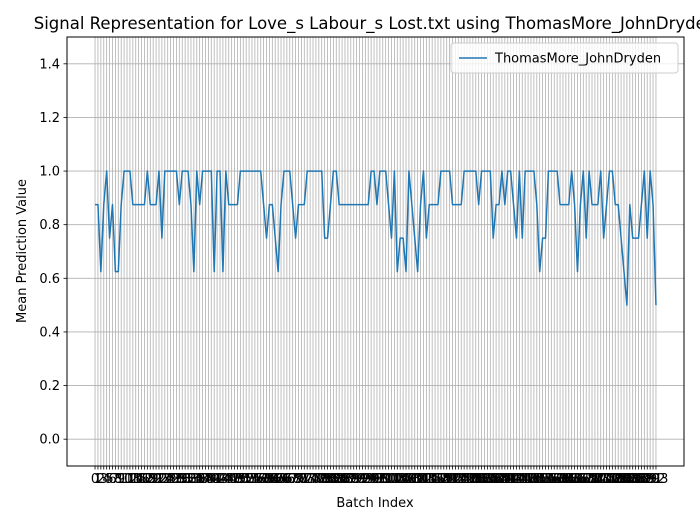 The height and width of the screenshot is (525, 700). Describe the element at coordinates (380, 479) in the screenshot. I see `x-tick-label: 98` at that location.